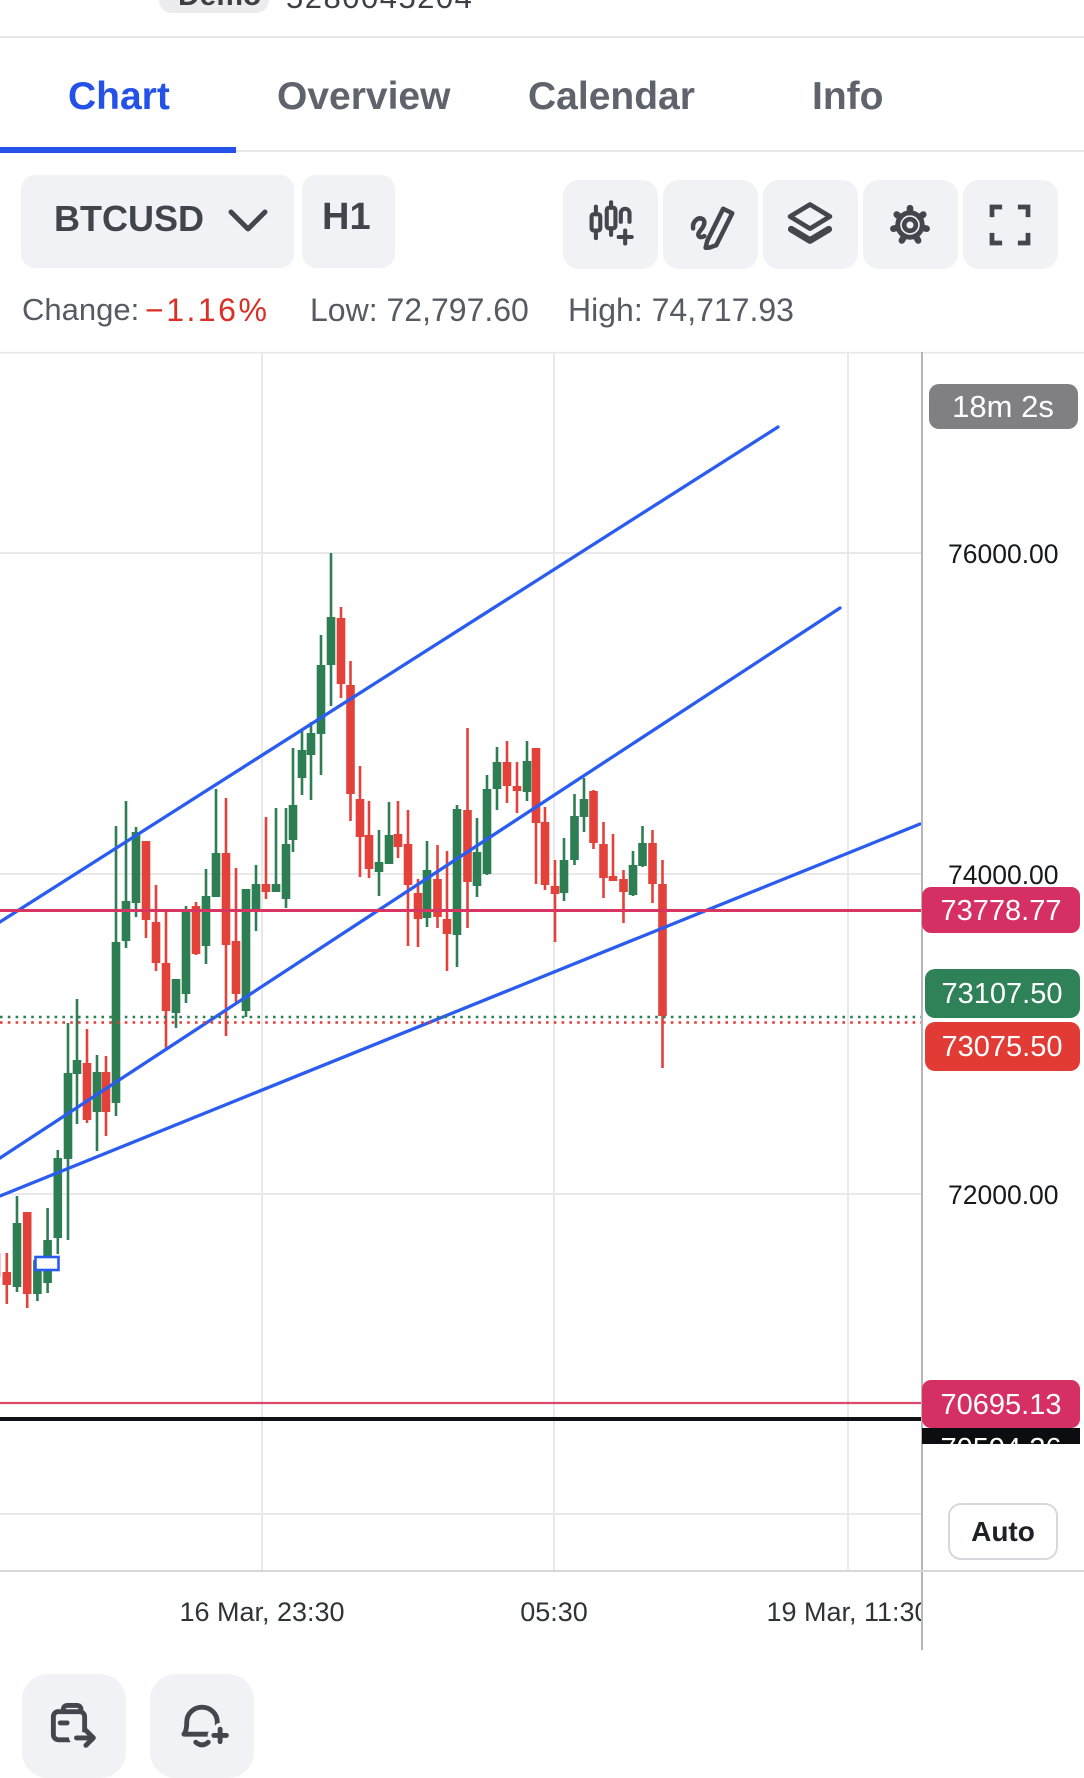 The width and height of the screenshot is (1084, 1778). Describe the element at coordinates (1001, 1405) in the screenshot. I see `svg-text: 70695.13` at that location.